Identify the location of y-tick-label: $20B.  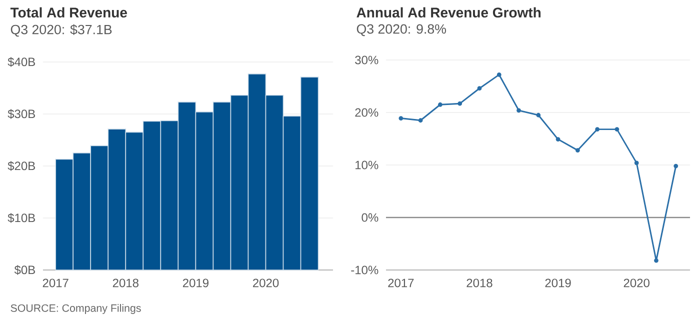
(21, 166).